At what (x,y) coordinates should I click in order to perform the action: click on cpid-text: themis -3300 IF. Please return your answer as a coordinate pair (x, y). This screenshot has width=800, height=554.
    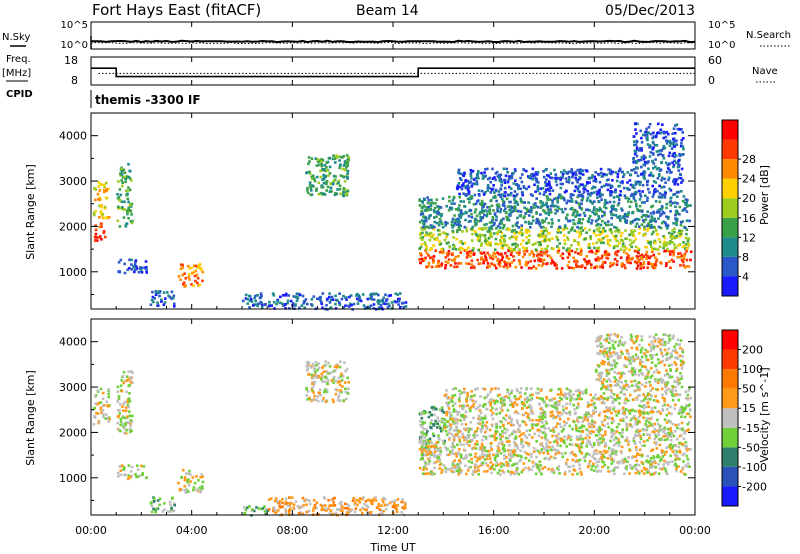
    Looking at the image, I should click on (148, 100).